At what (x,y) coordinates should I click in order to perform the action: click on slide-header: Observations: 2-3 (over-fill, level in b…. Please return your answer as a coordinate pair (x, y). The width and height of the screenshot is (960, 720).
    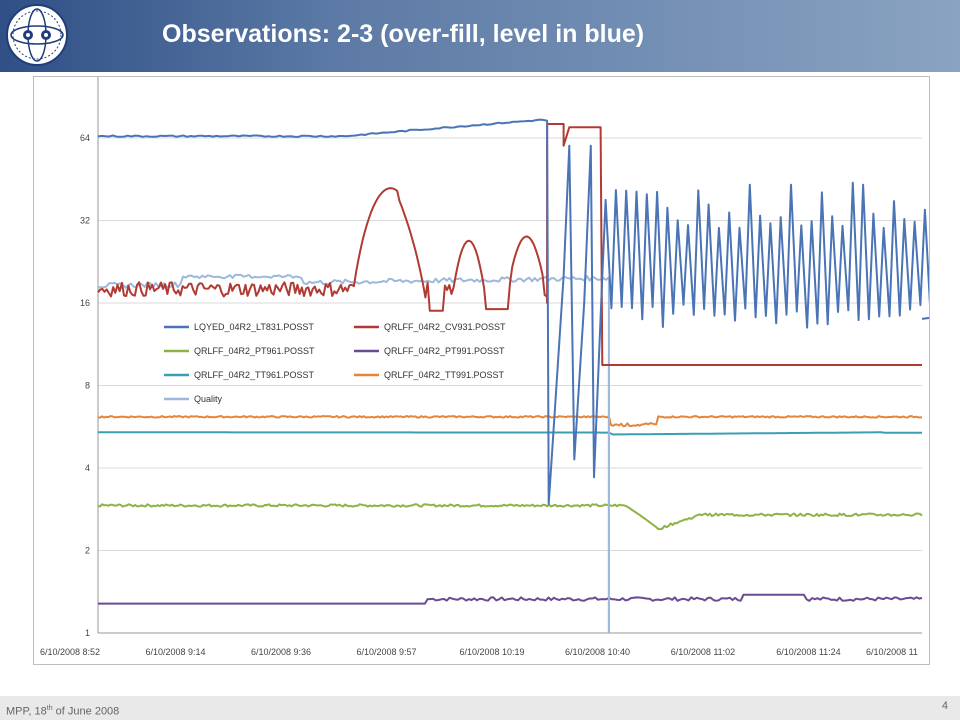
    Looking at the image, I should click on (480, 36).